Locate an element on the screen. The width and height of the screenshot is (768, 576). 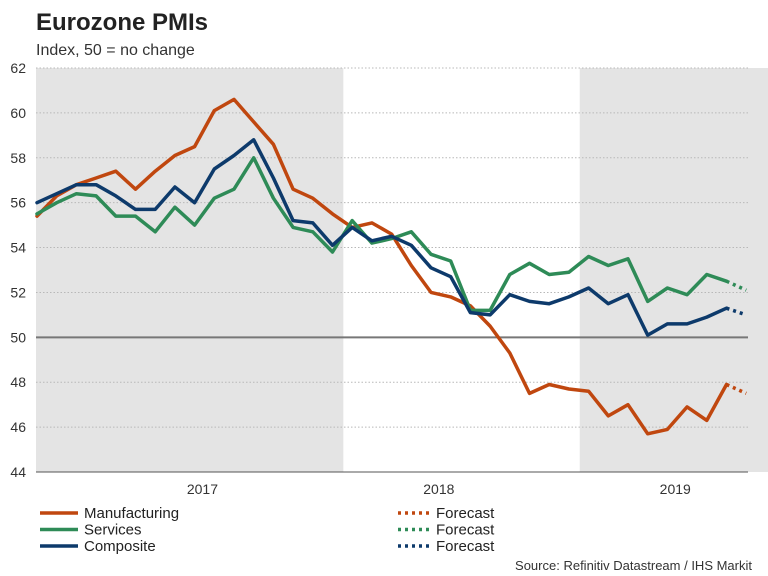
x-year-label-2018: 2018 is located at coordinates (438, 489).